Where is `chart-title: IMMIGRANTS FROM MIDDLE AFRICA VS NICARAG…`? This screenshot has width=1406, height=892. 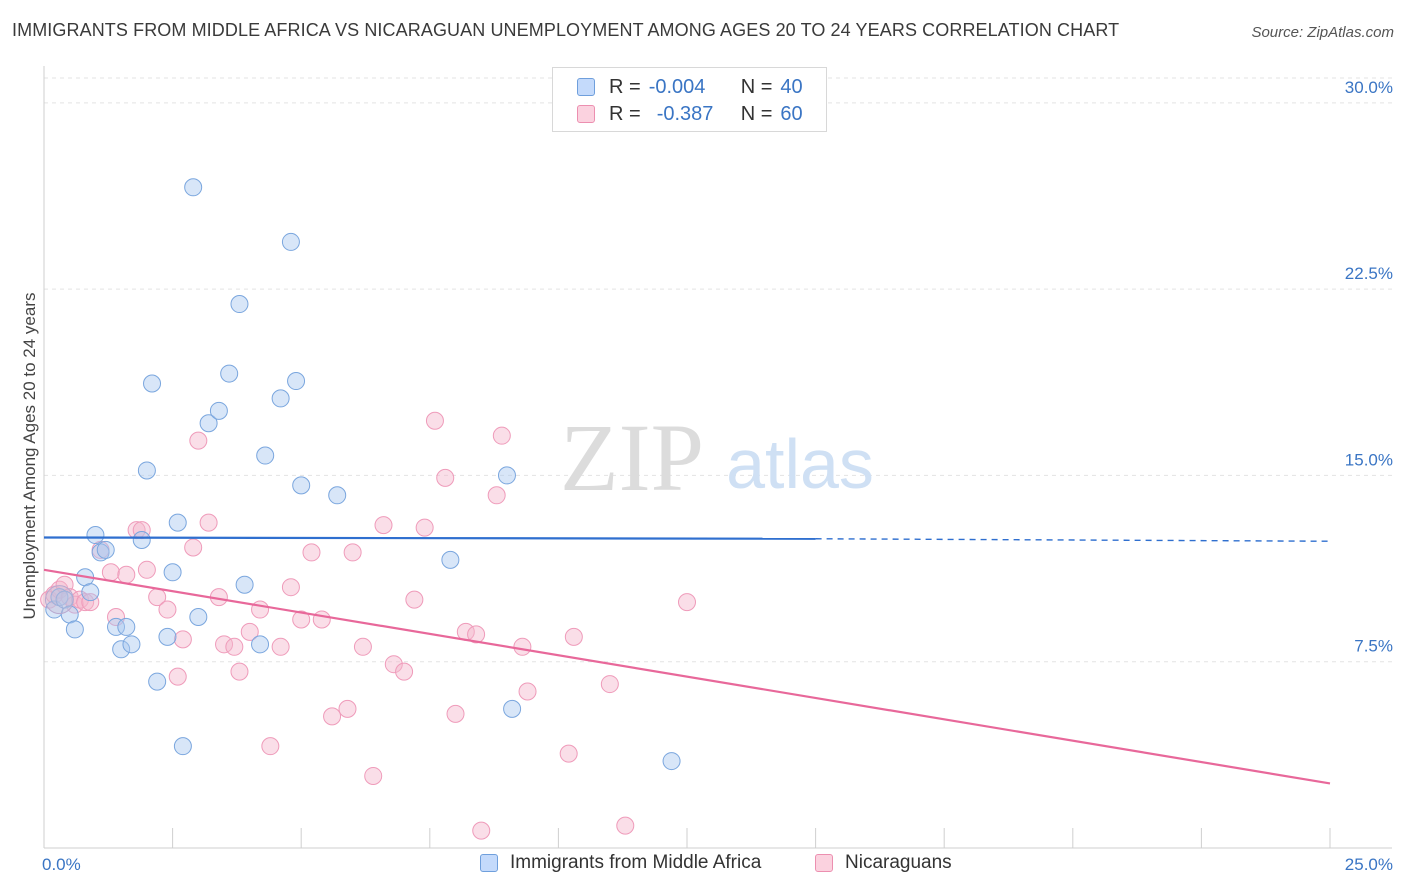 chart-title: IMMIGRANTS FROM MIDDLE AFRICA VS NICARAG… is located at coordinates (566, 30).